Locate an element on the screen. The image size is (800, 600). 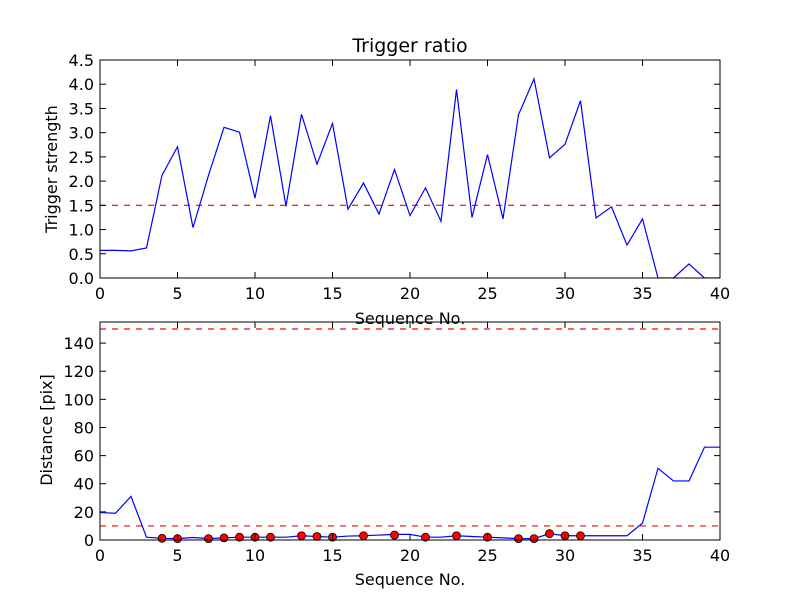
y-axis-label: Trigger strength is located at coordinates (51, 169).